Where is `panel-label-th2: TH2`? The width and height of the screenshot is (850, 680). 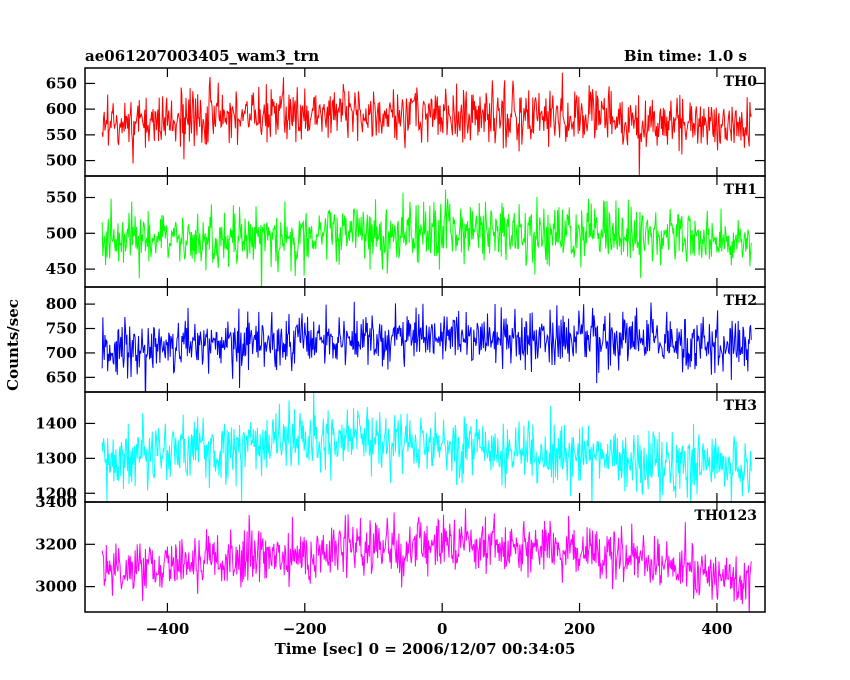
panel-label-th2: TH2 is located at coordinates (740, 301).